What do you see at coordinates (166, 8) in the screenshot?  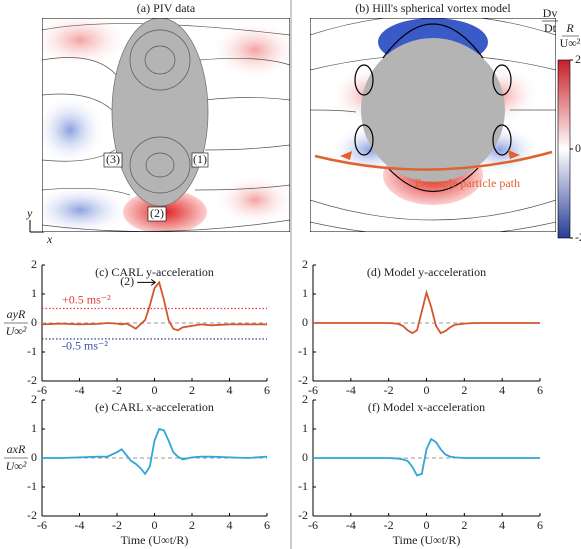 I see `panel-title: (a) PIV data` at bounding box center [166, 8].